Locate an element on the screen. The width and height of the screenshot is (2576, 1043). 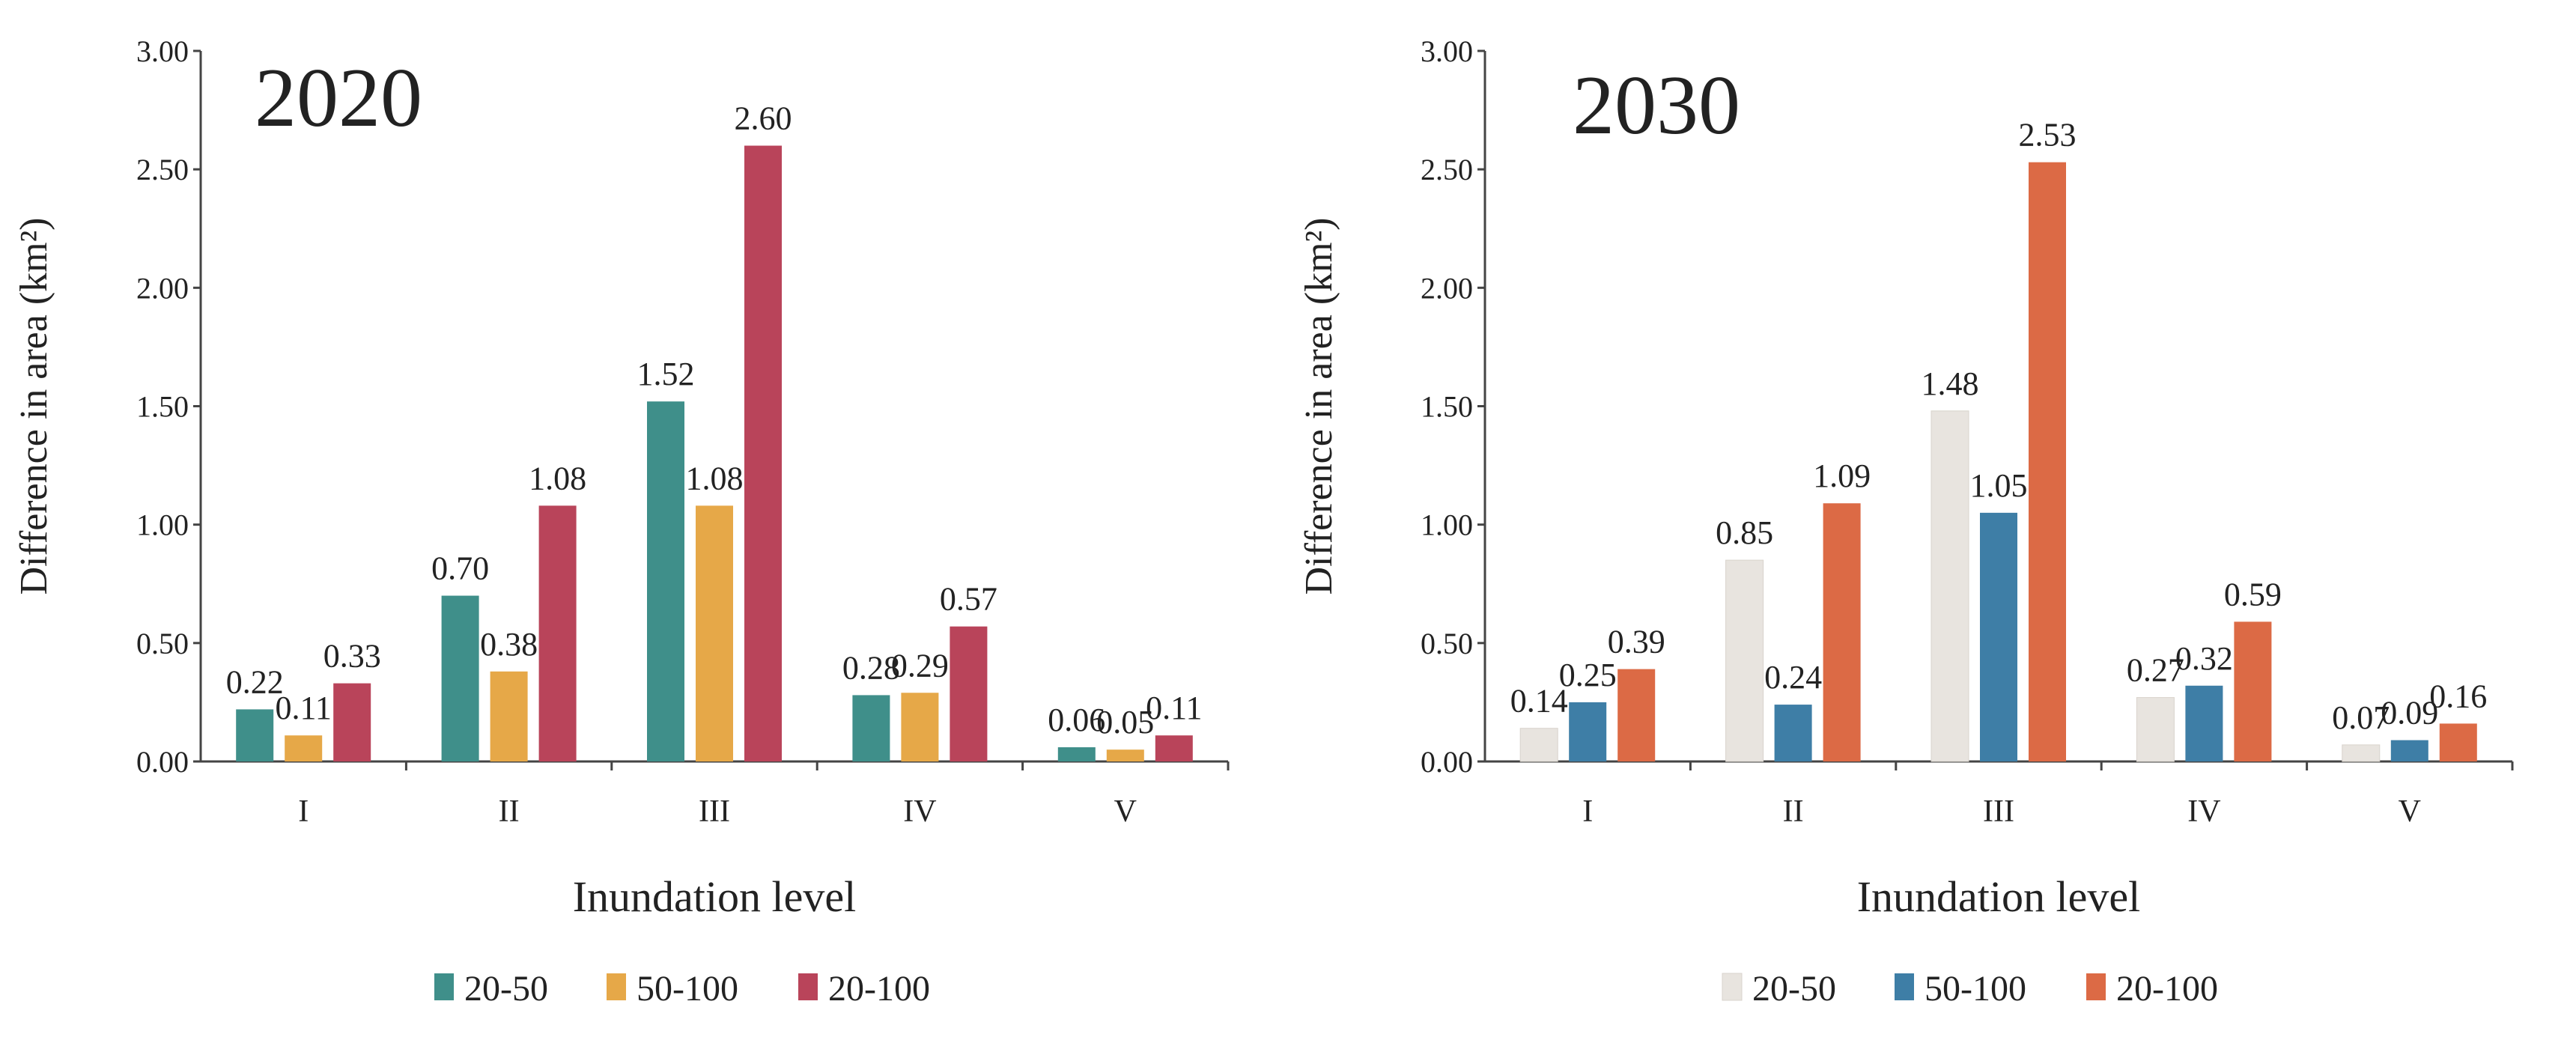
data-label: 1.52 is located at coordinates (666, 374).